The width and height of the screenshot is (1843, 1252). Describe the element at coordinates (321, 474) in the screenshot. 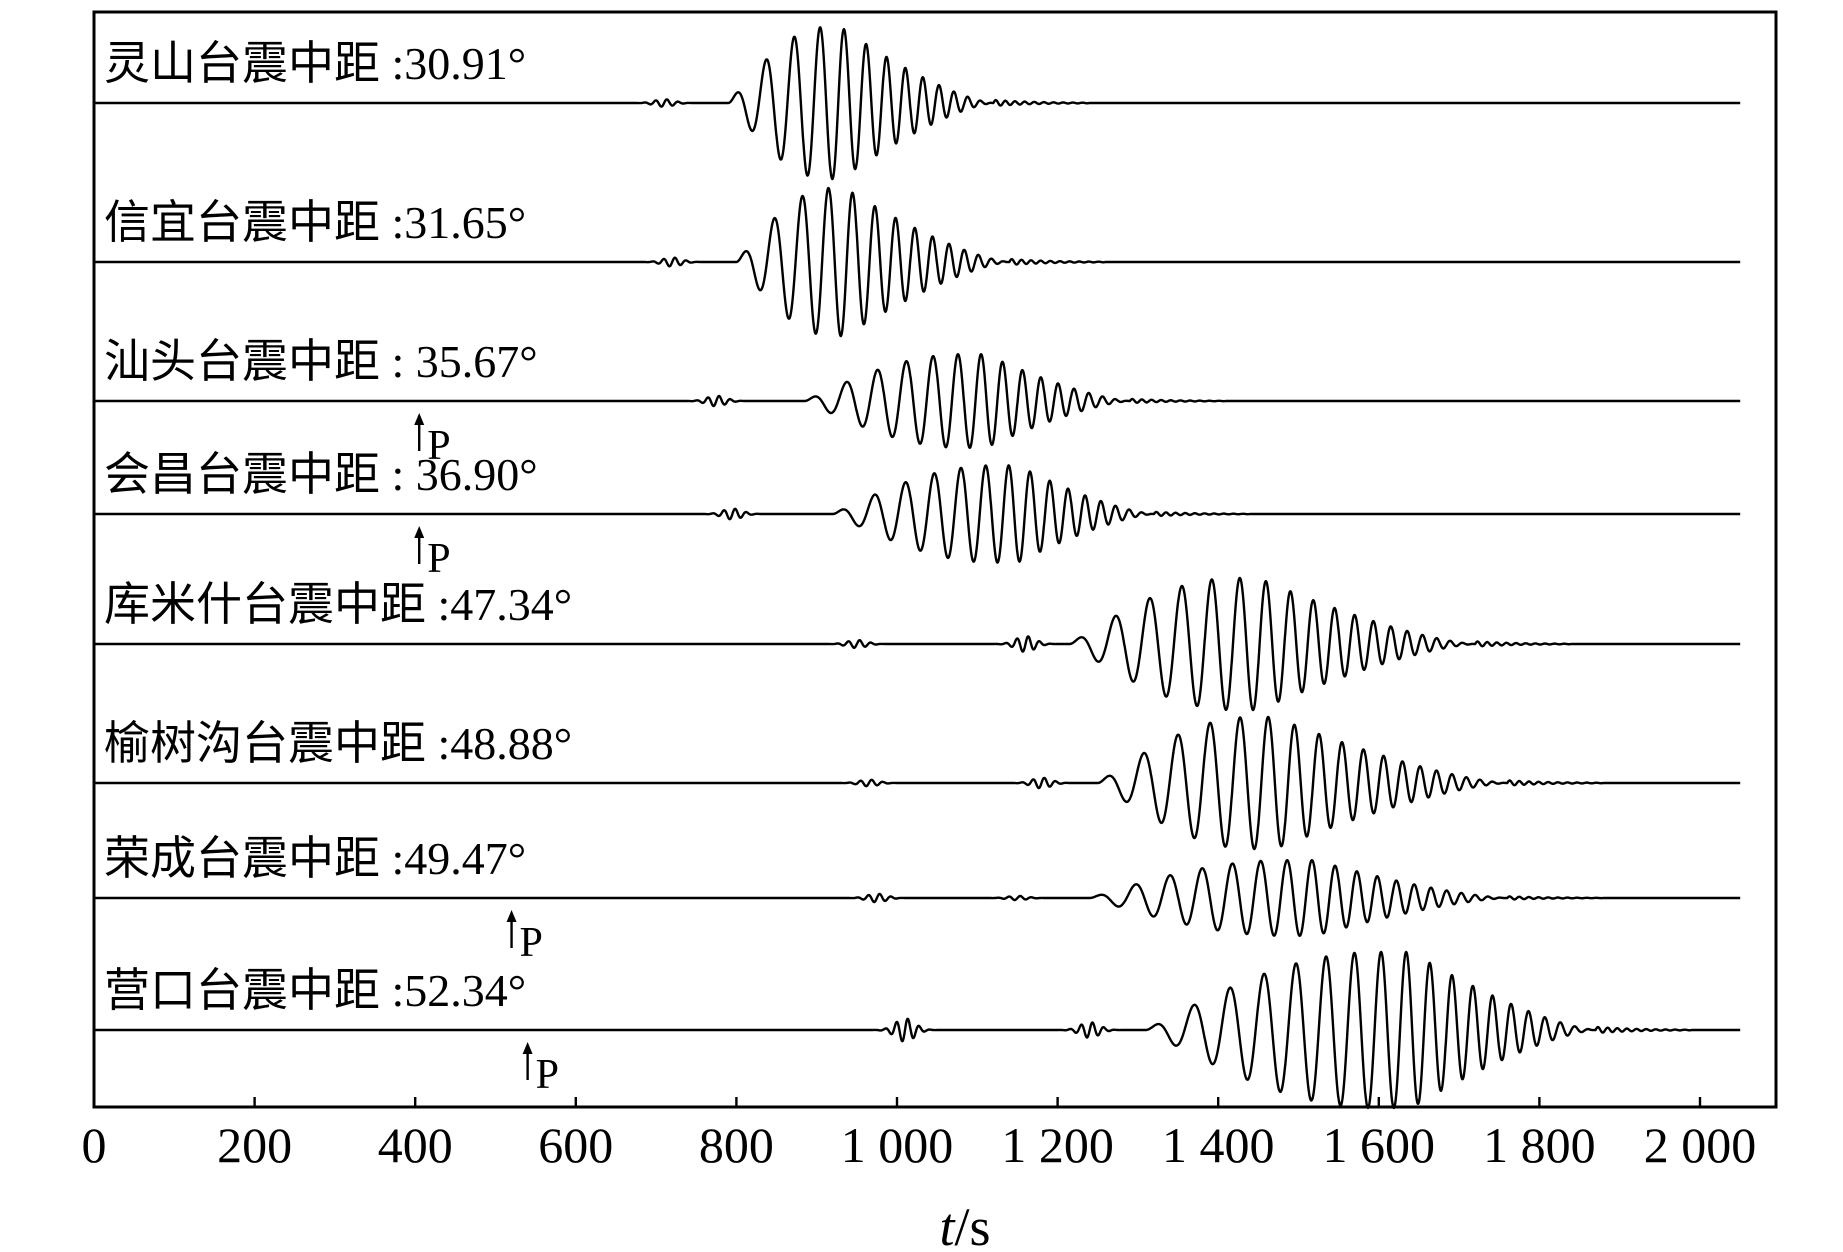

I see `trace-label-4: 会昌台震中距 : 36.90°` at that location.